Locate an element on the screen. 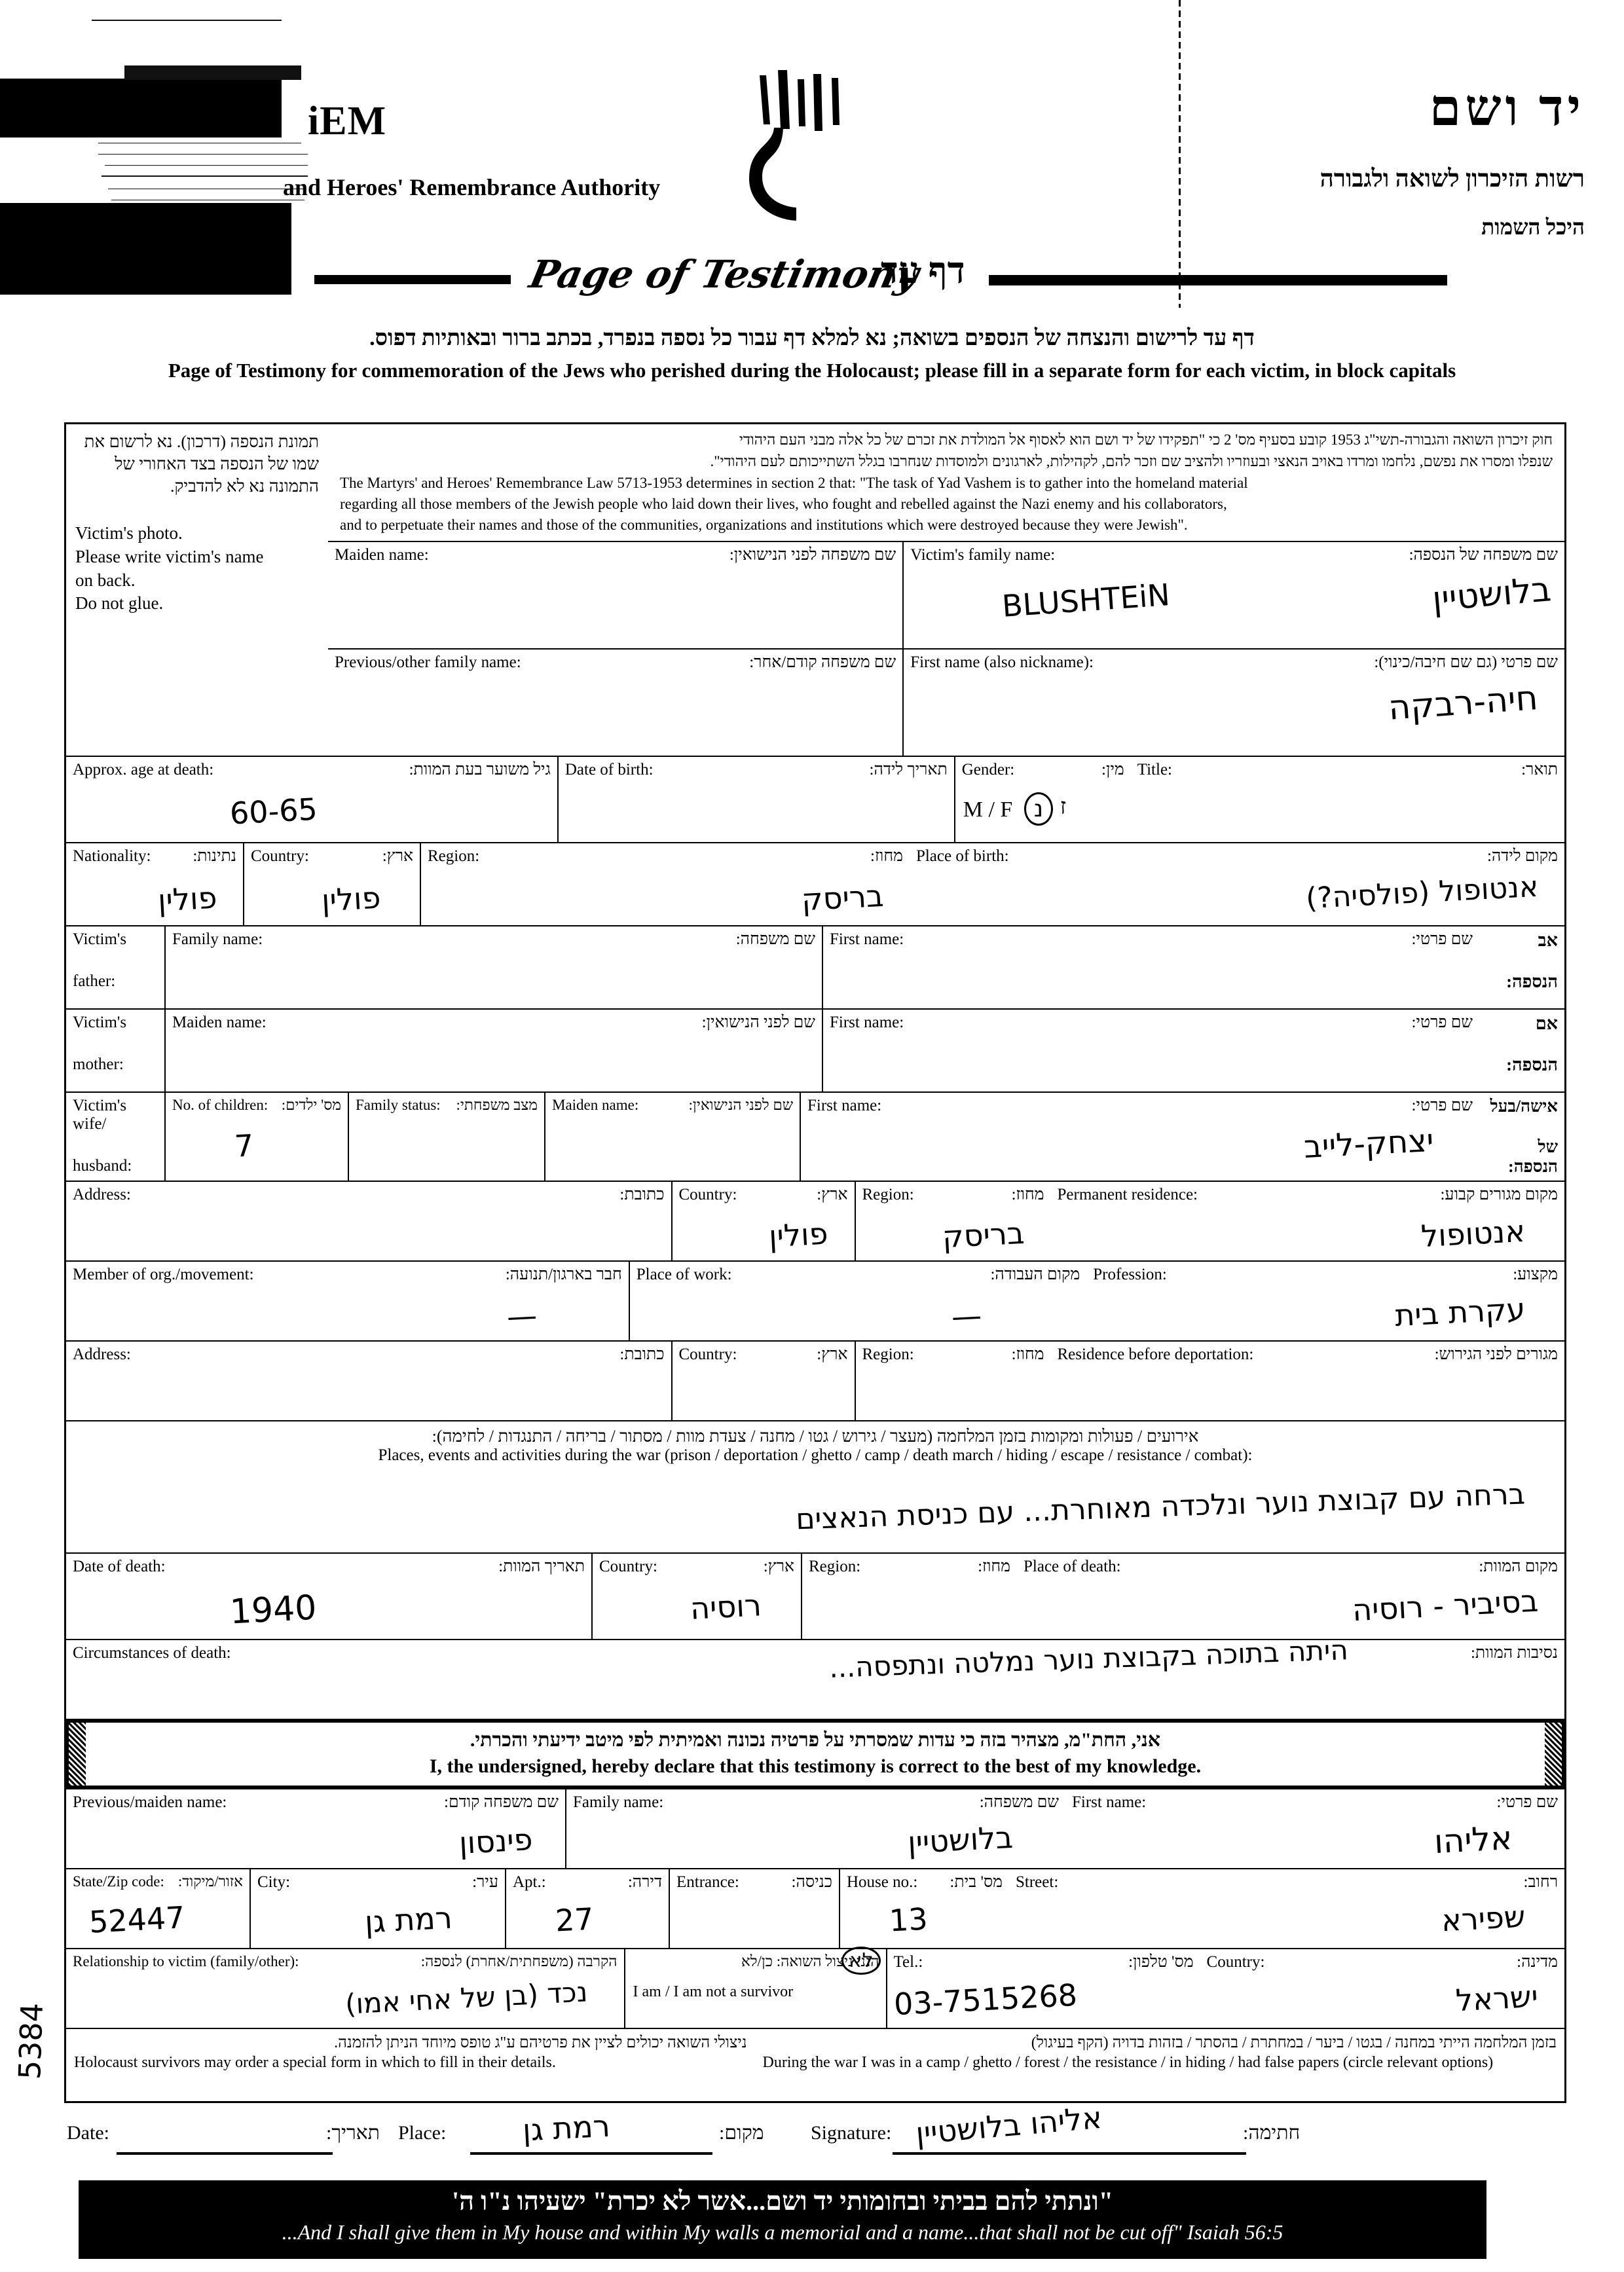 The width and height of the screenshot is (1624, 2272). residence-address-cell: Address: כתובת: is located at coordinates (368, 1221).